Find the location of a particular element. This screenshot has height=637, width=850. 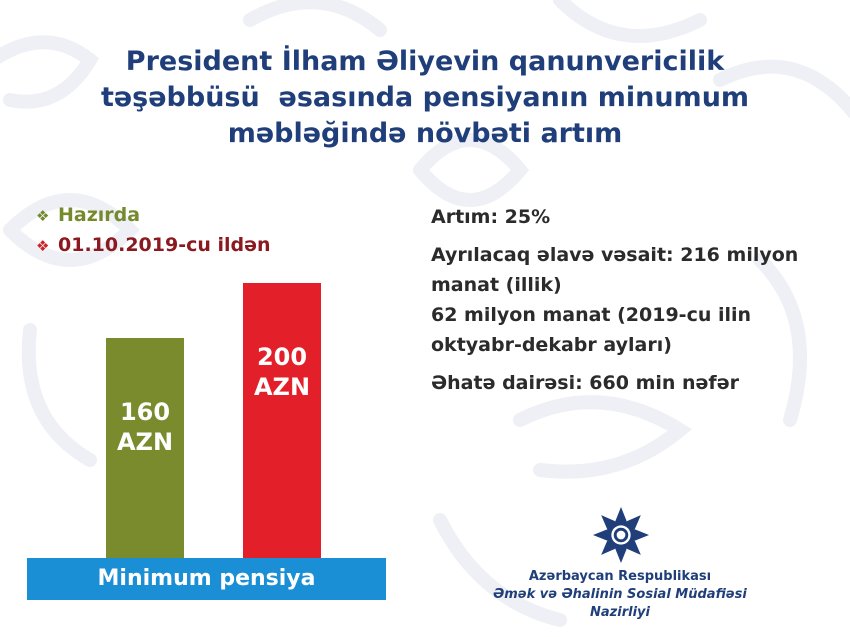

bar-current is located at coordinates (145, 448).